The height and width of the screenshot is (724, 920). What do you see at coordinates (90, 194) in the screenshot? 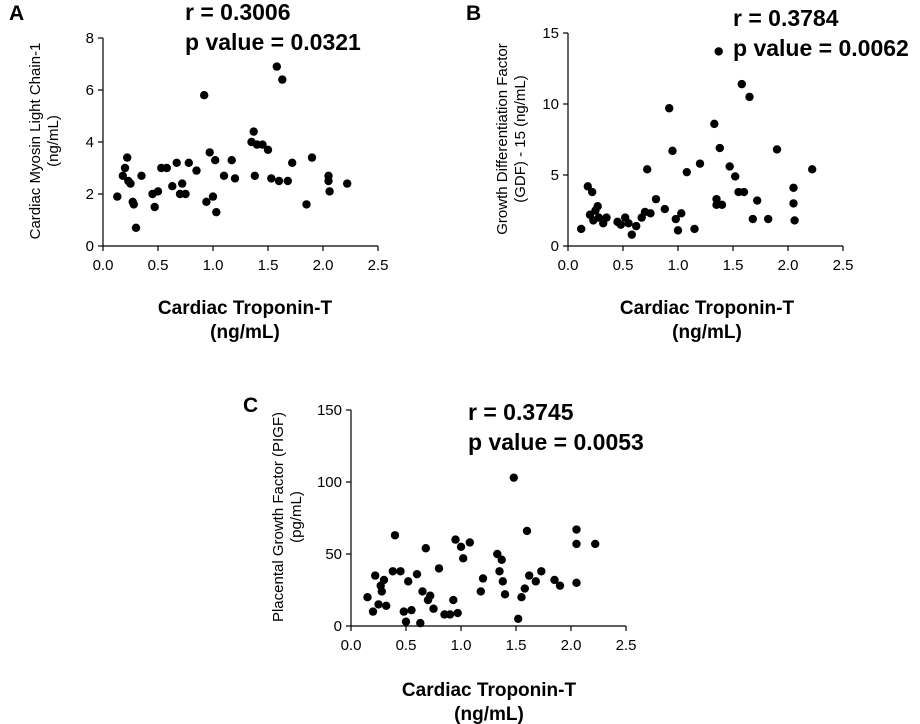
I see `y-tick-label-a: 2` at bounding box center [90, 194].